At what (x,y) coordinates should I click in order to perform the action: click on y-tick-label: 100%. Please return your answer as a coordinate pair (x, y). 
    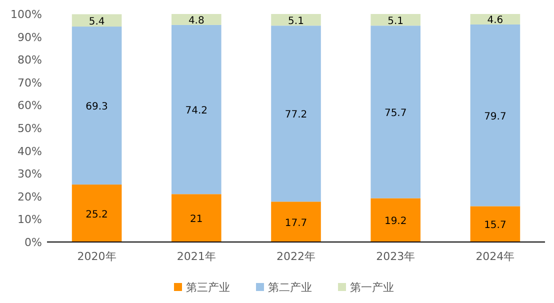
    Looking at the image, I should click on (26, 14).